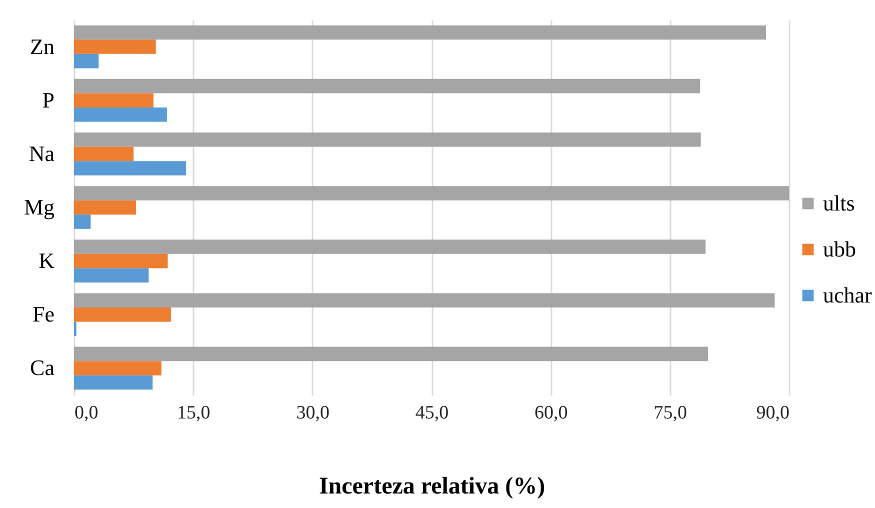  Describe the element at coordinates (670, 413) in the screenshot. I see `x-tick-label: 75,0` at that location.